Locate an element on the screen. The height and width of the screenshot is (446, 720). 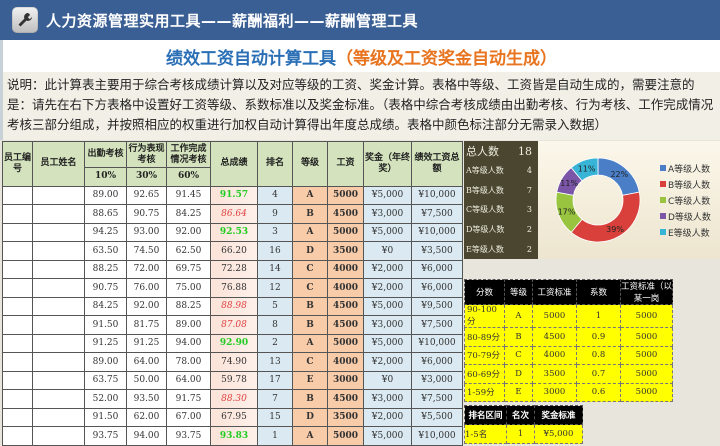
behavior-cell: 50.00 is located at coordinates (146, 380).